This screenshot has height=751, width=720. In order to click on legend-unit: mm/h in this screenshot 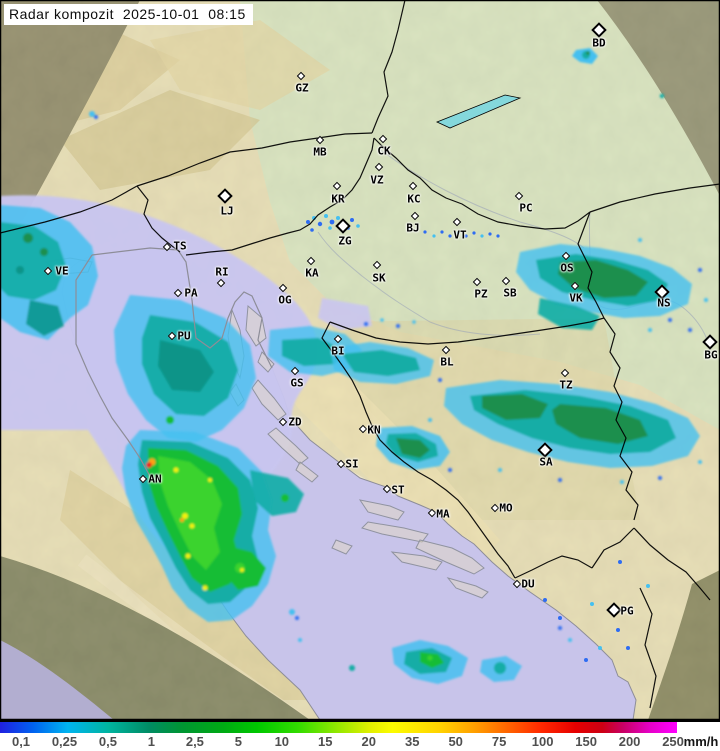, I will do `click(701, 741)`.